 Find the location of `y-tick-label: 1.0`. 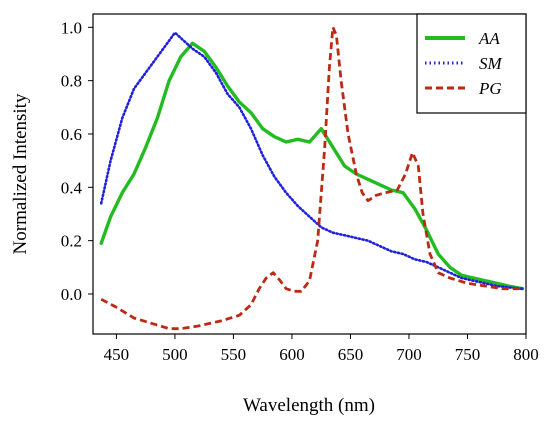

y-tick-label: 1.0 is located at coordinates (71, 27).